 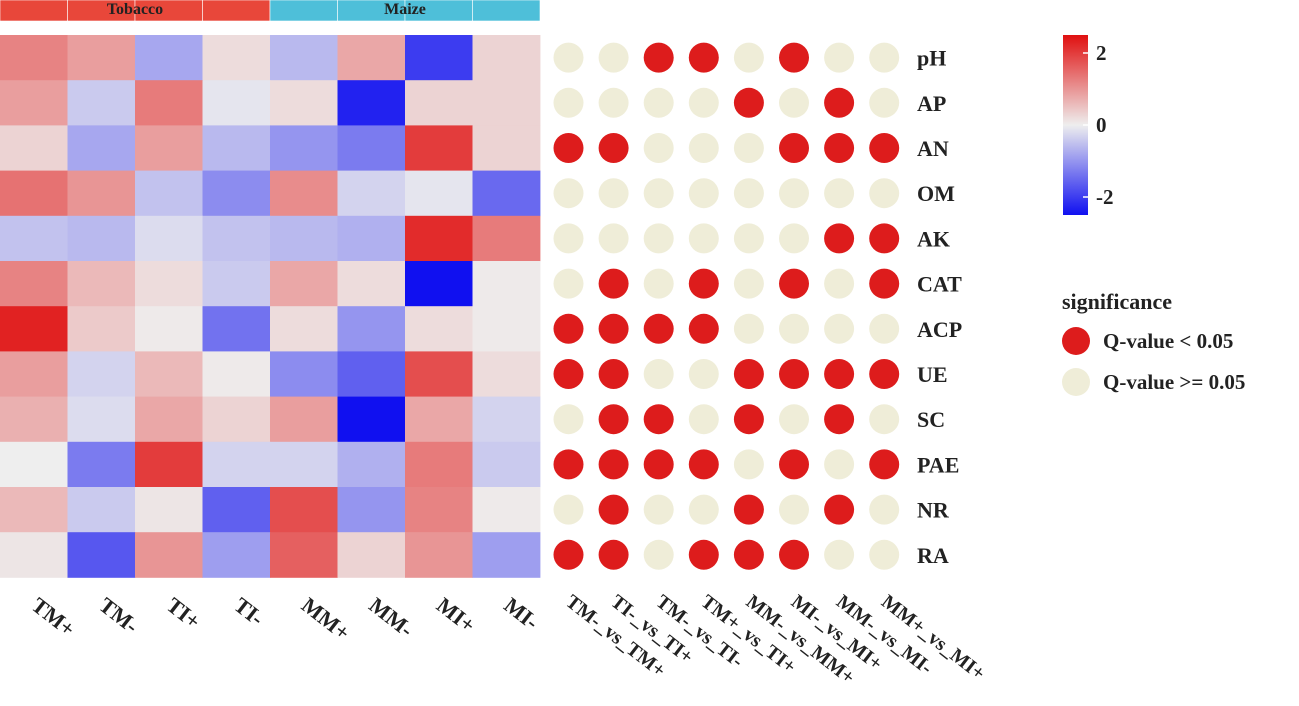 I want to click on row-label: pH, so click(x=931, y=58).